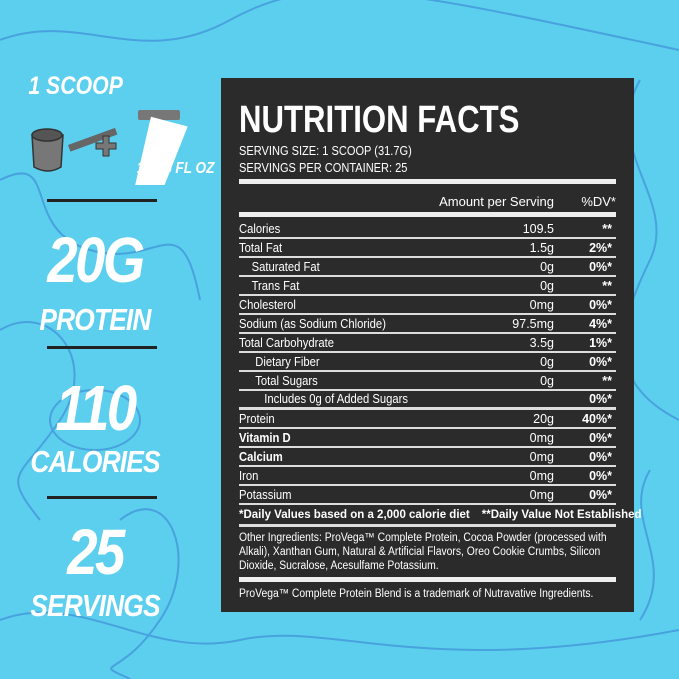 This screenshot has height=679, width=679. Describe the element at coordinates (600, 323) in the screenshot. I see `nutrient-dv: 4%*` at that location.